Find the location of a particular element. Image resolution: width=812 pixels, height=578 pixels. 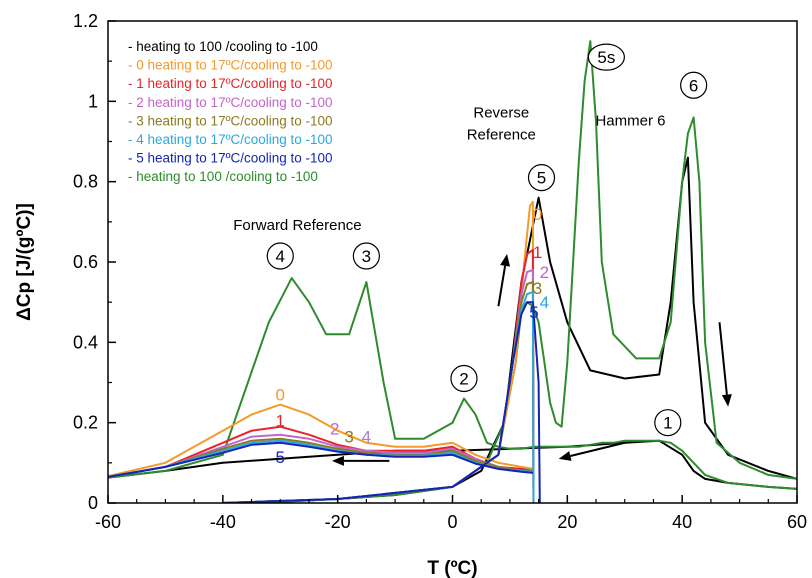

annotation-1: Reverse is located at coordinates (501, 112).